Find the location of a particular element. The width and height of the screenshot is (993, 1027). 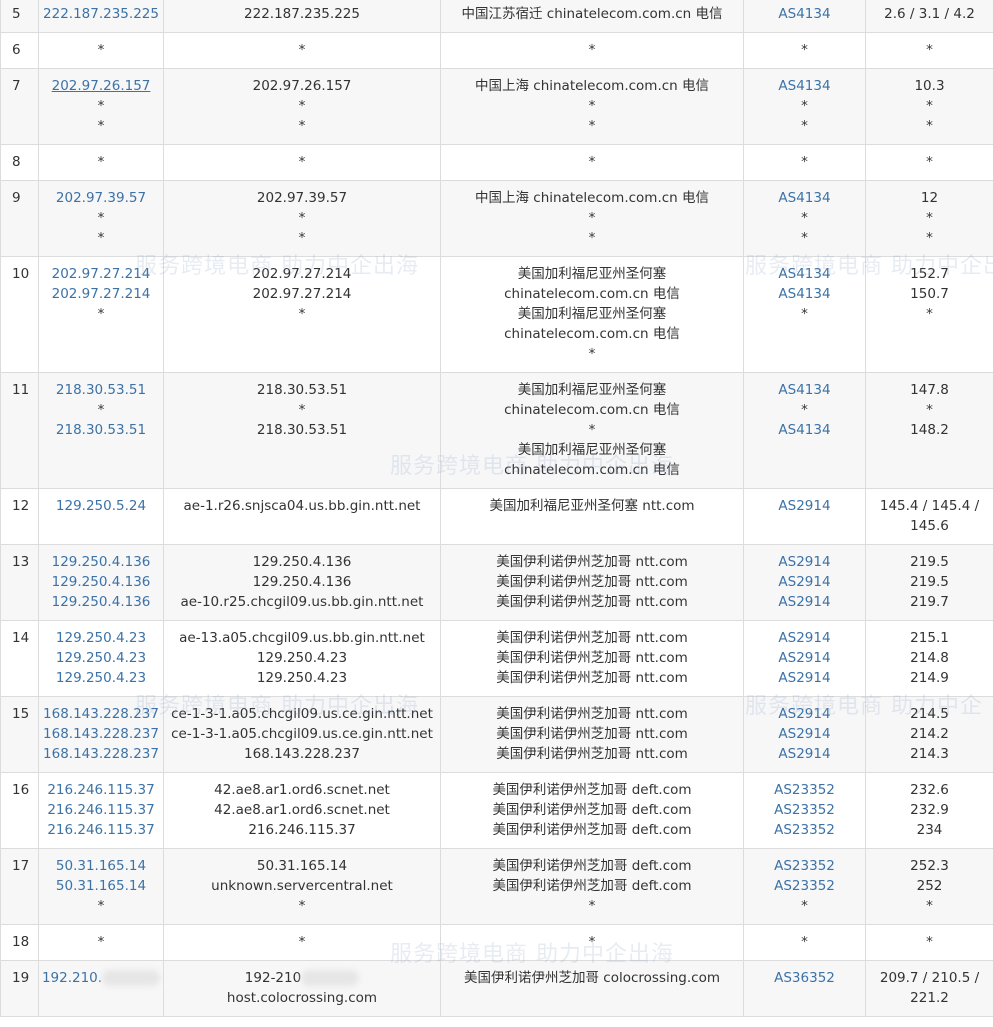

line-text: 129.250.4.23 is located at coordinates (101, 638).